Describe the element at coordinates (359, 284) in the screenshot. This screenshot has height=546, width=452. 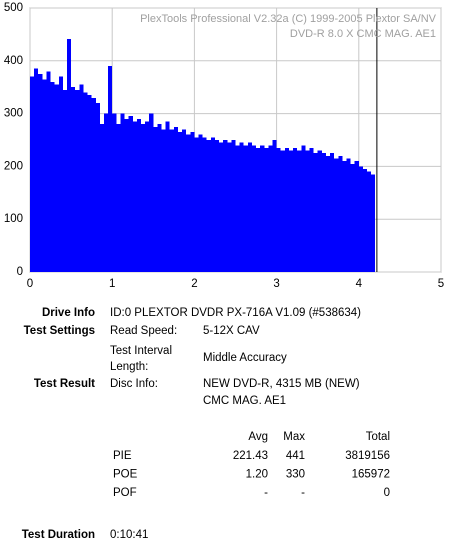
I see `x-tick-label: 4` at that location.